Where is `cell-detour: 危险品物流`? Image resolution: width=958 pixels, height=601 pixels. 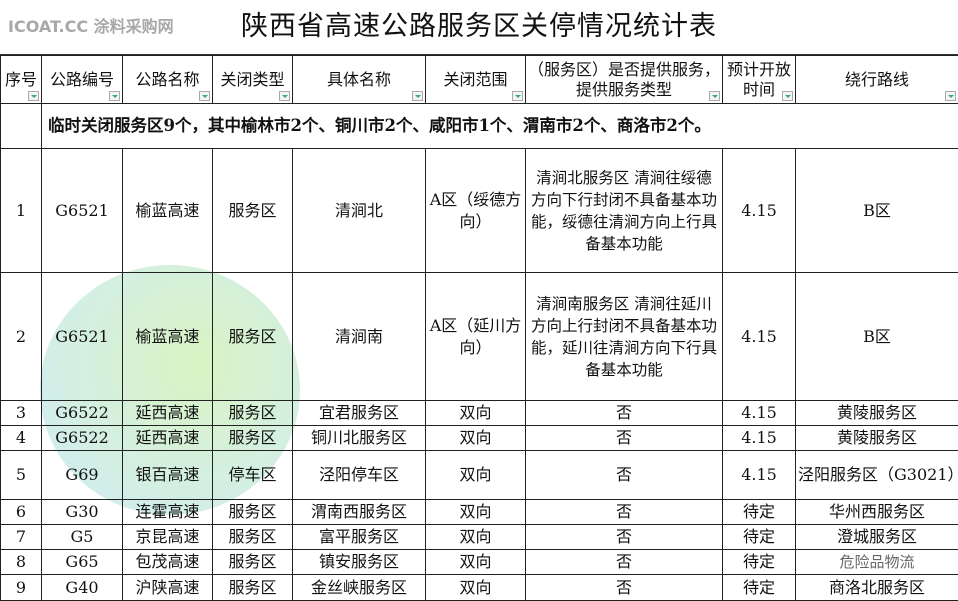
cell-detour: 危险品物流 is located at coordinates (877, 562).